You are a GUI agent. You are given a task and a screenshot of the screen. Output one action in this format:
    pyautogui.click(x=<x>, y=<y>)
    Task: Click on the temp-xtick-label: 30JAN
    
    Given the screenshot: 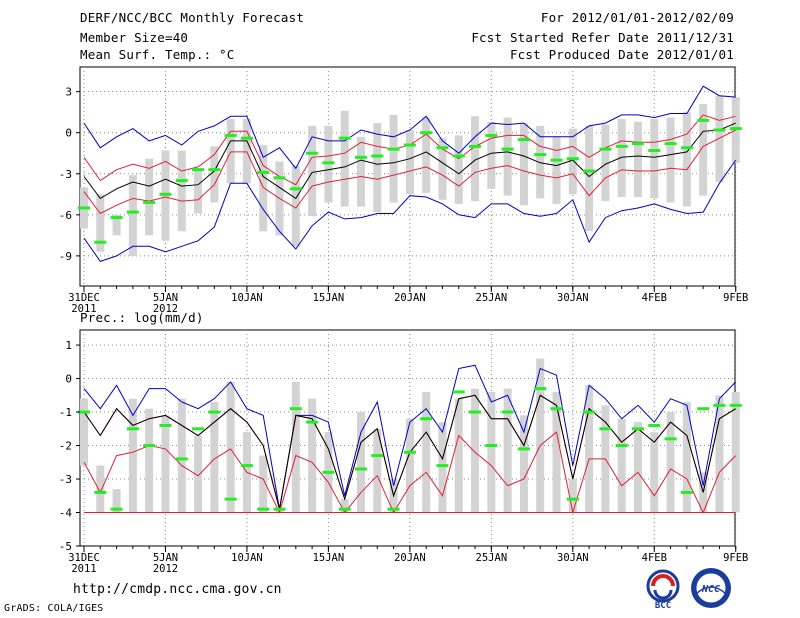 What is the action you would take?
    pyautogui.click(x=573, y=298)
    